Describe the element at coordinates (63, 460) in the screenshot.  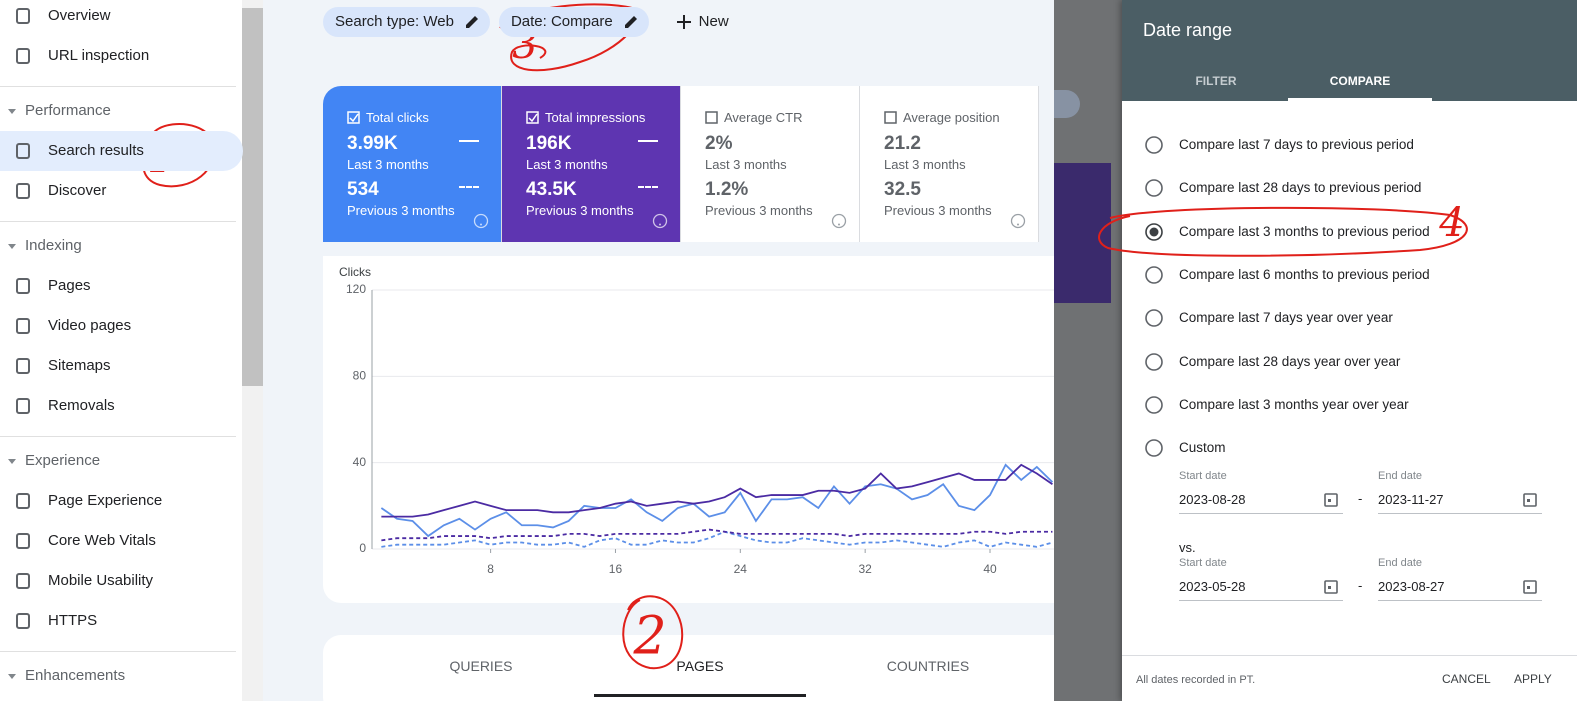
I see `nav-section: Experience` at that location.